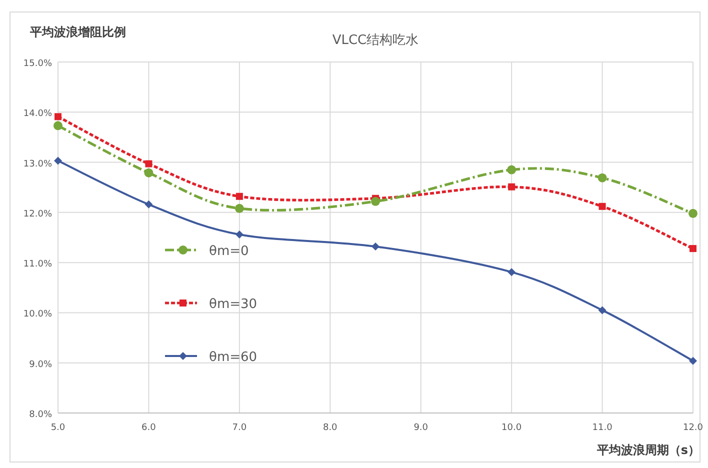 Image resolution: width=708 pixels, height=468 pixels. What do you see at coordinates (58, 428) in the screenshot?
I see `x-tick-label: 5.0` at bounding box center [58, 428].